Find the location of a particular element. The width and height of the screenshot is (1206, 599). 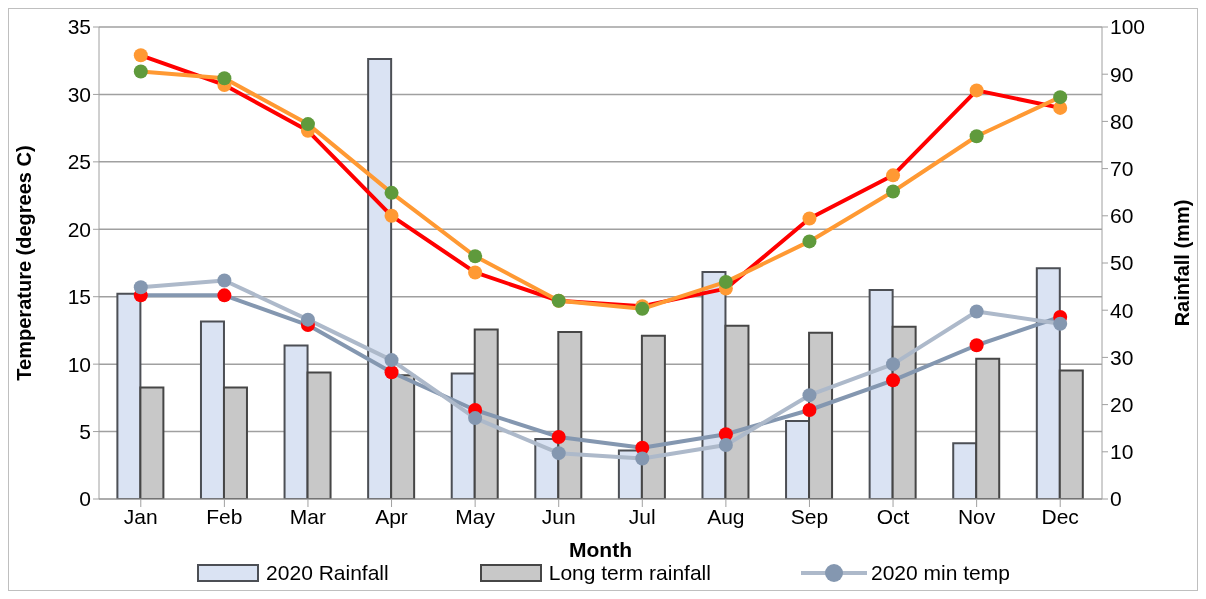

x-tick-label: Sep is located at coordinates (809, 516).